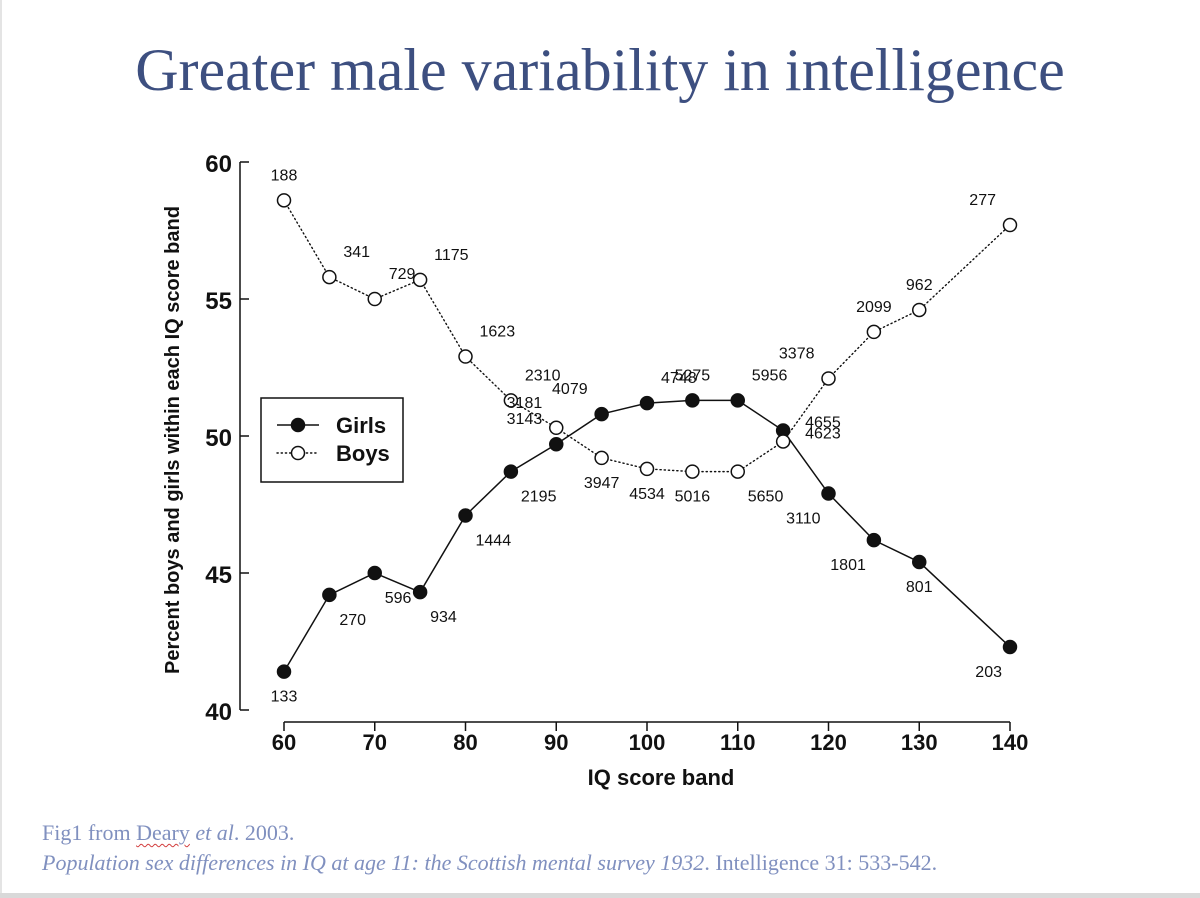  Describe the element at coordinates (602, 483) in the screenshot. I see `boys-label-95: 3947` at that location.